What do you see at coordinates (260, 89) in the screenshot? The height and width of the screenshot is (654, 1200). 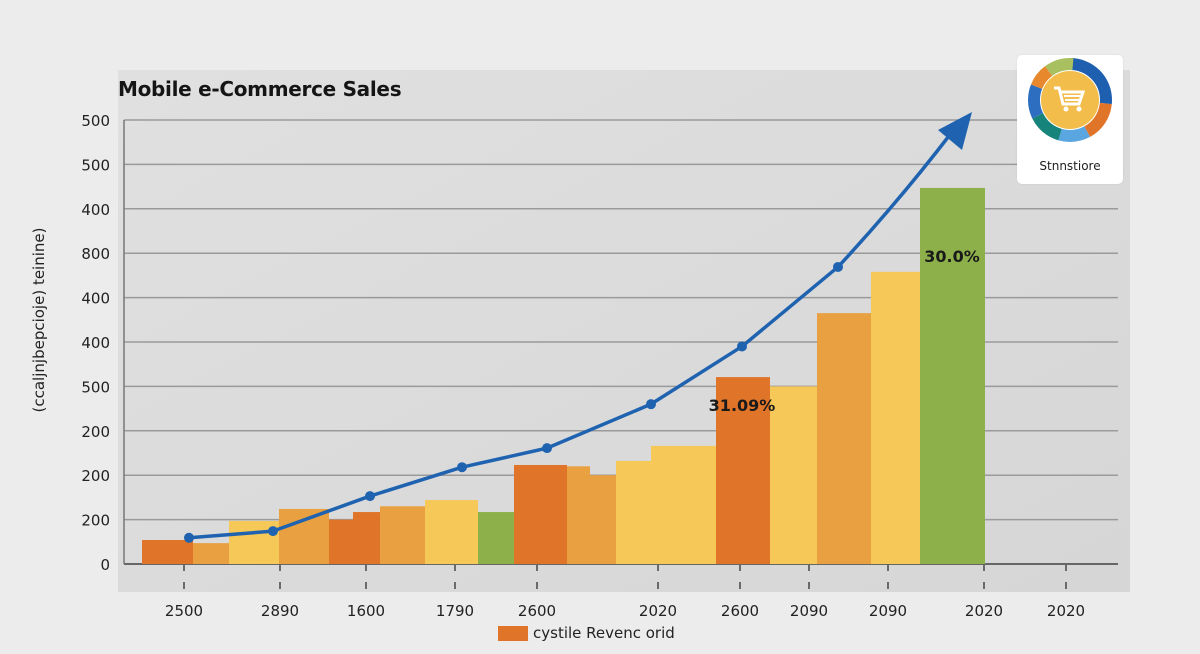 I see `chart-title: Mobile e-Commerce Sales` at bounding box center [260, 89].